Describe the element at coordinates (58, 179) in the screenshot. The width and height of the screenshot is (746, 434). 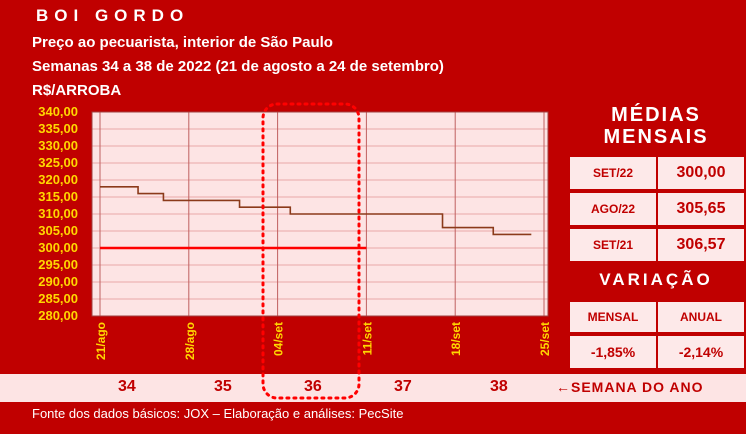
I see `y-tick-label: 320,00` at that location.